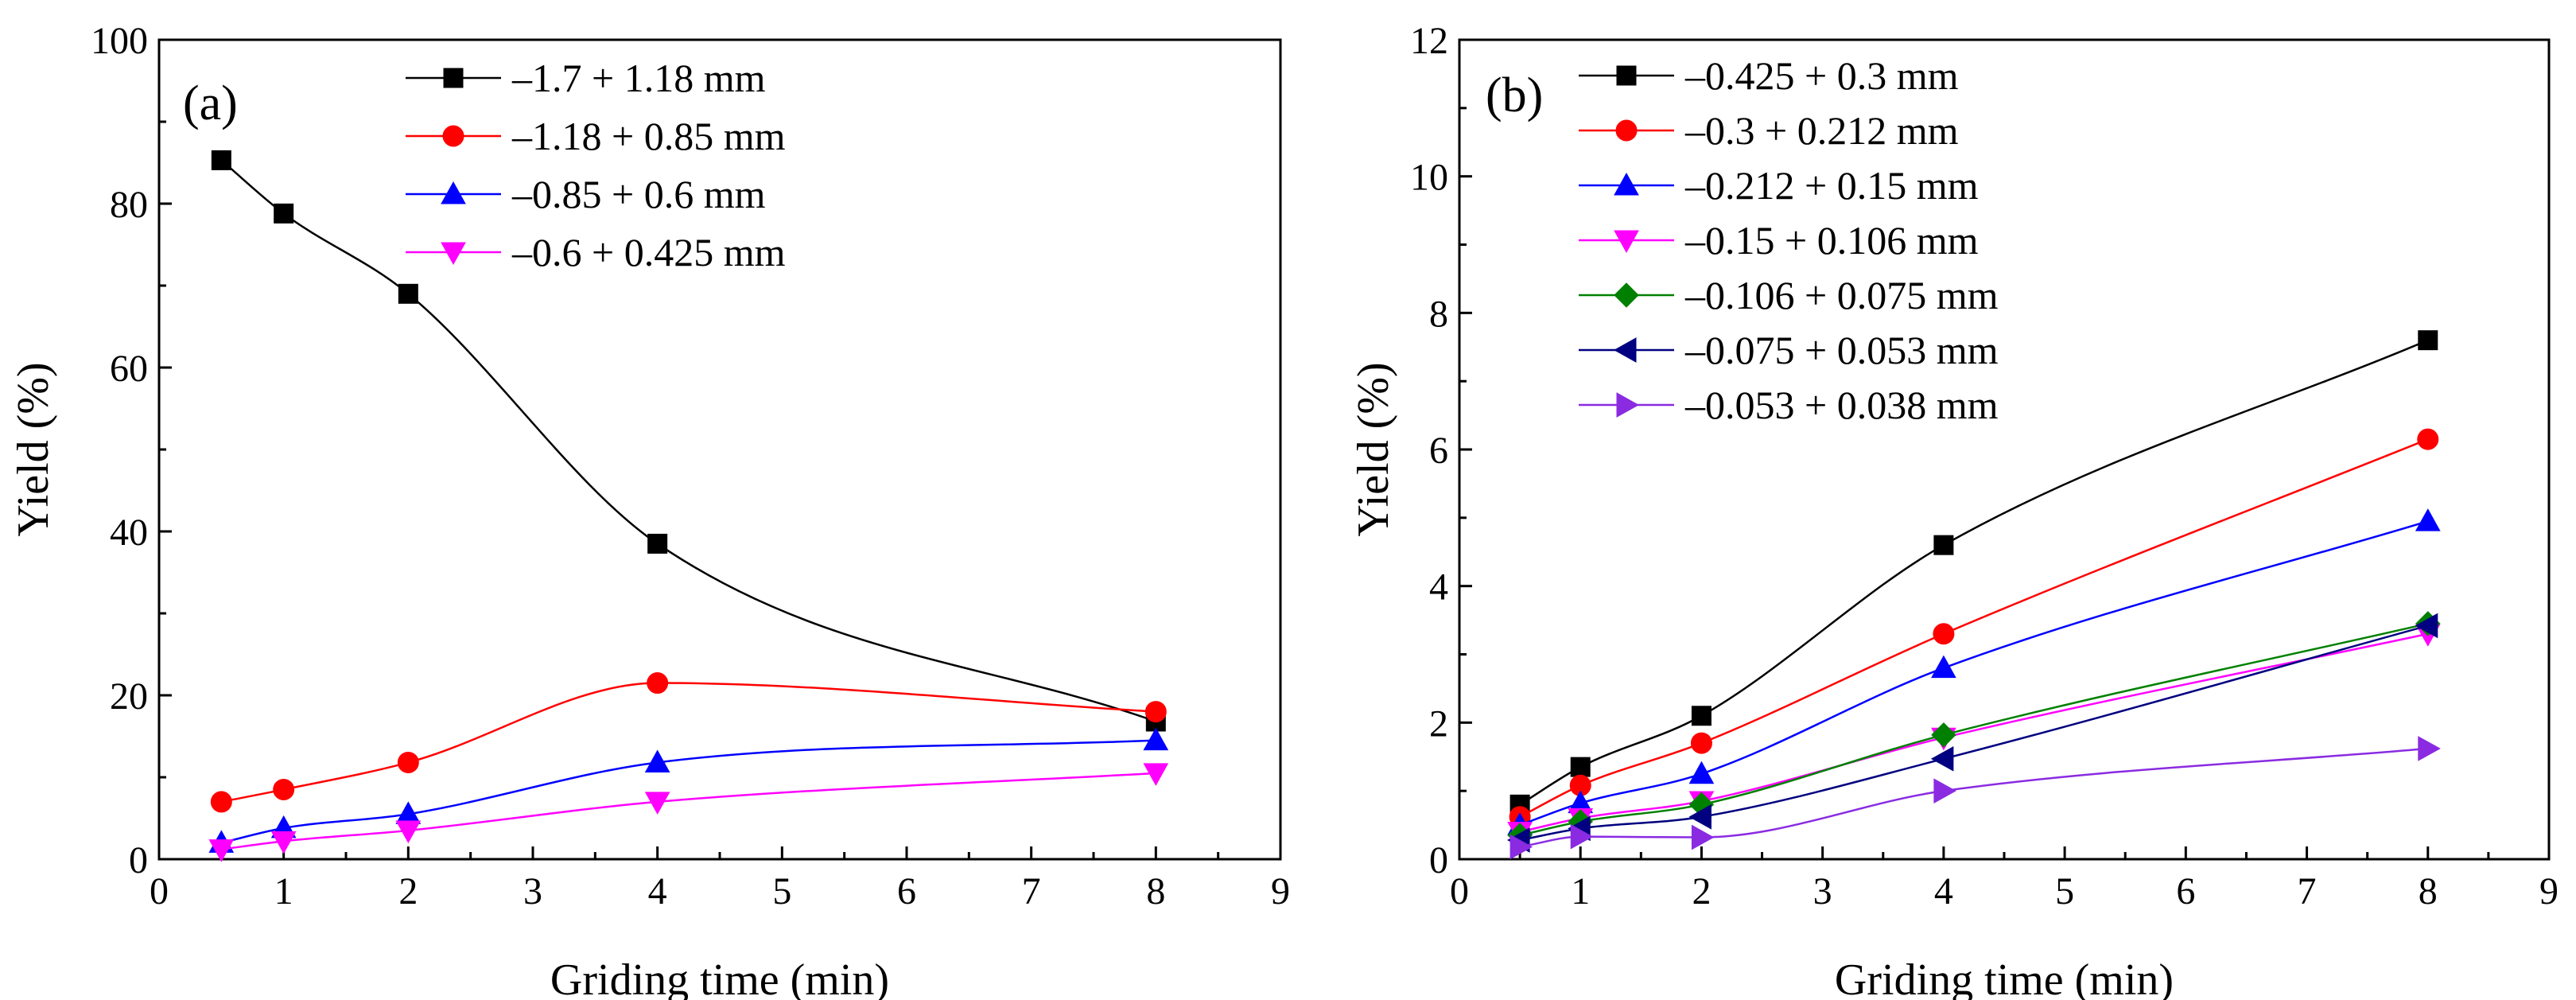 The width and height of the screenshot is (2576, 1000). Describe the element at coordinates (210, 103) in the screenshot. I see `panel-label: (a)` at that location.